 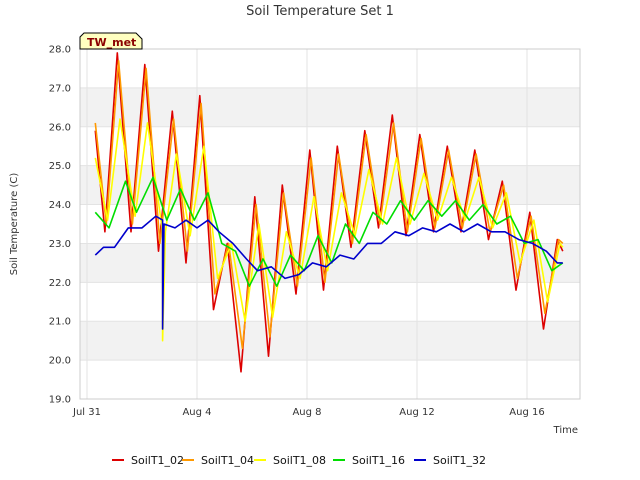 What do you see at coordinates (60, 400) in the screenshot?
I see `y-tick-label: 19.0` at bounding box center [60, 400].